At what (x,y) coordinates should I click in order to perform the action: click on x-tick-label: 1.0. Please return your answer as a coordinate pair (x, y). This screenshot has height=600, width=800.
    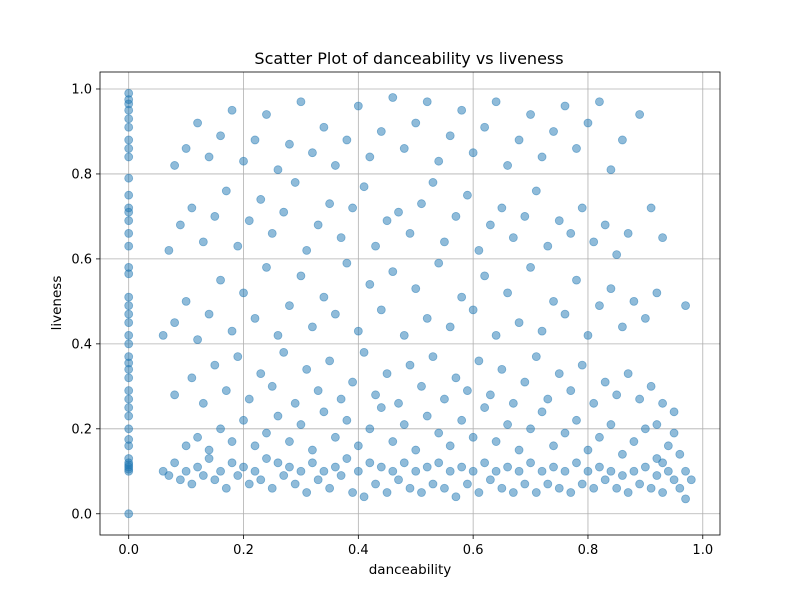
    Looking at the image, I should click on (702, 550).